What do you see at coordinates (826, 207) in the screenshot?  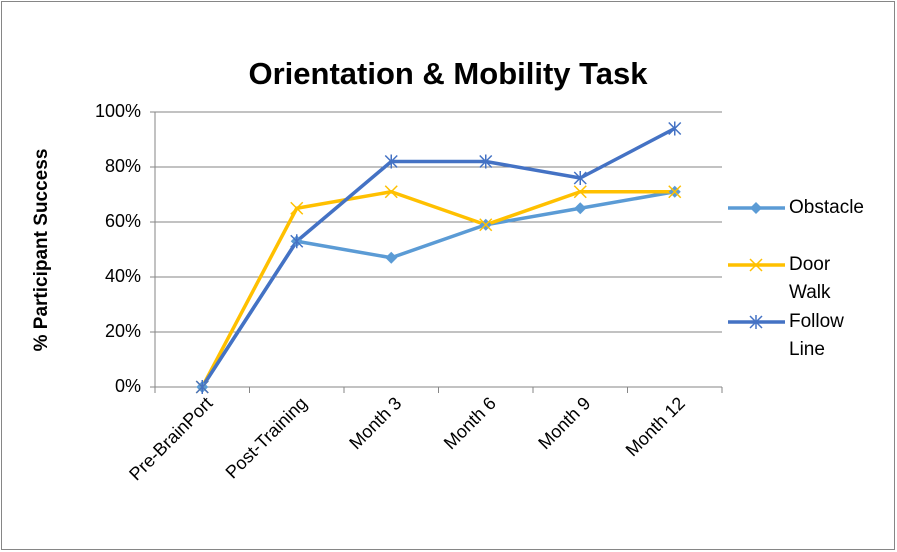 I see `legend-label: Obstacle` at bounding box center [826, 207].